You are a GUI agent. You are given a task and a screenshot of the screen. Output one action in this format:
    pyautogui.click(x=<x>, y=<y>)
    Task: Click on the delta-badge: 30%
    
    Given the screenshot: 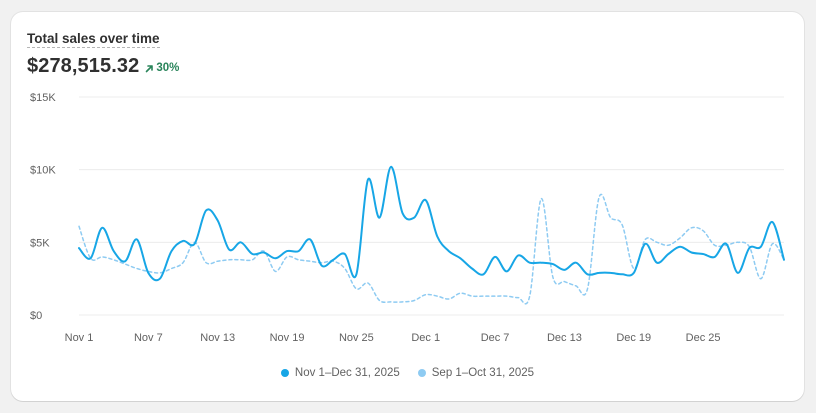 What is the action you would take?
    pyautogui.click(x=162, y=68)
    